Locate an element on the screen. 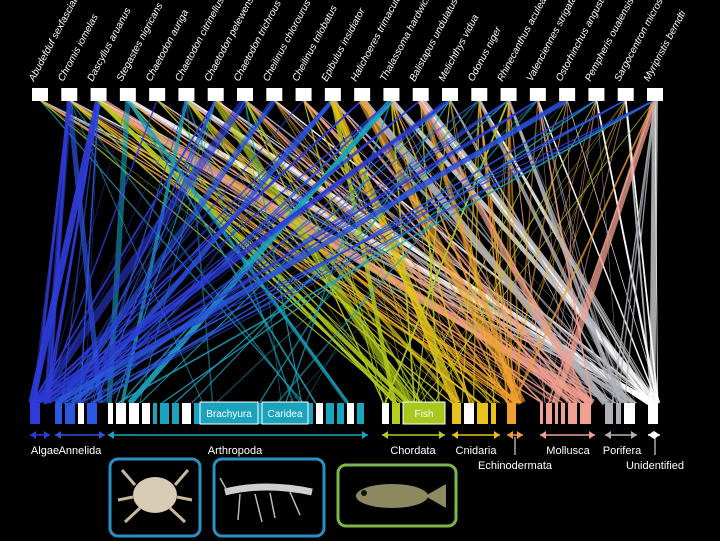 This screenshot has height=541, width=720. shrimp-photo is located at coordinates (269, 497).